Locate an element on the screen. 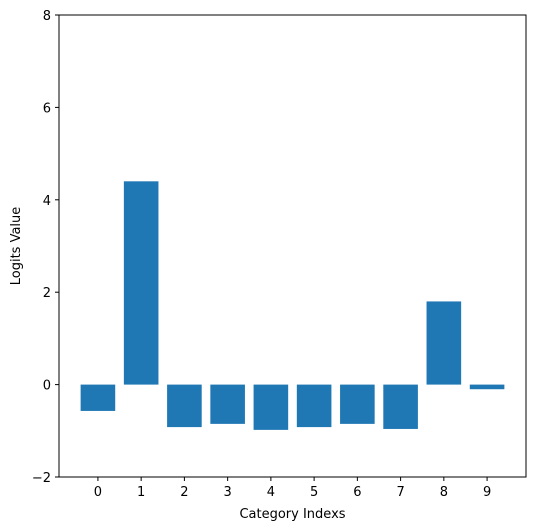 This screenshot has width=534, height=530. y-tick-label: 8 is located at coordinates (47, 16).